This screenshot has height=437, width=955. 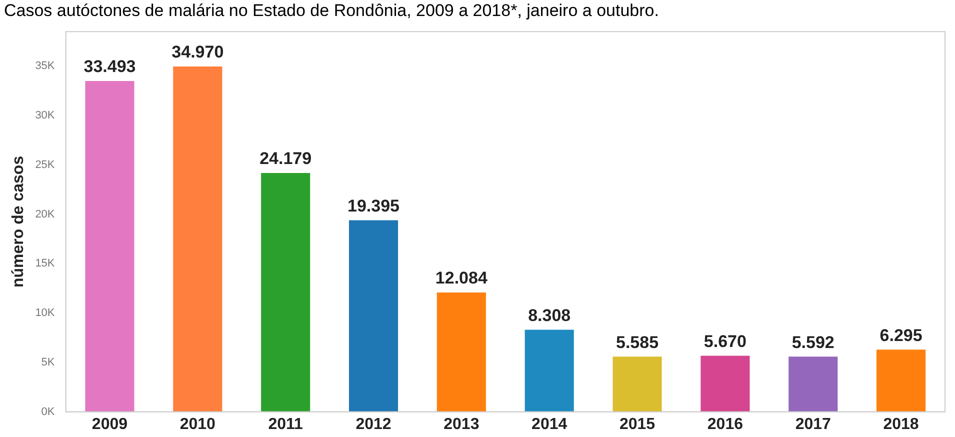 What do you see at coordinates (45, 66) in the screenshot?
I see `y-tick-label: 35K` at bounding box center [45, 66].